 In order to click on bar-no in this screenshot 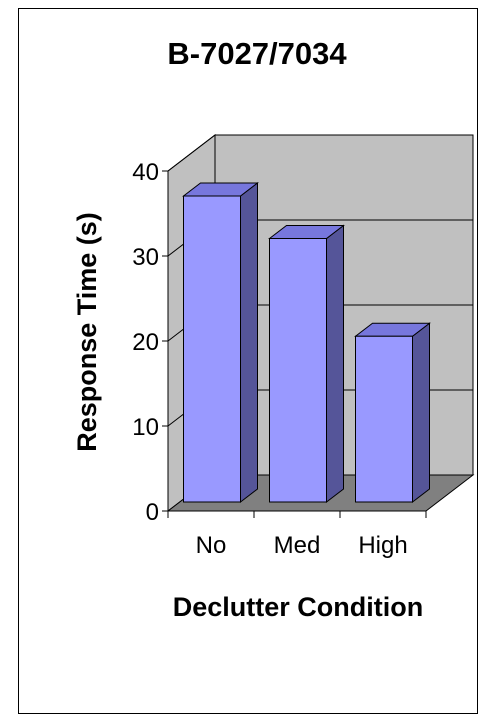, I will do `click(212, 349)`.